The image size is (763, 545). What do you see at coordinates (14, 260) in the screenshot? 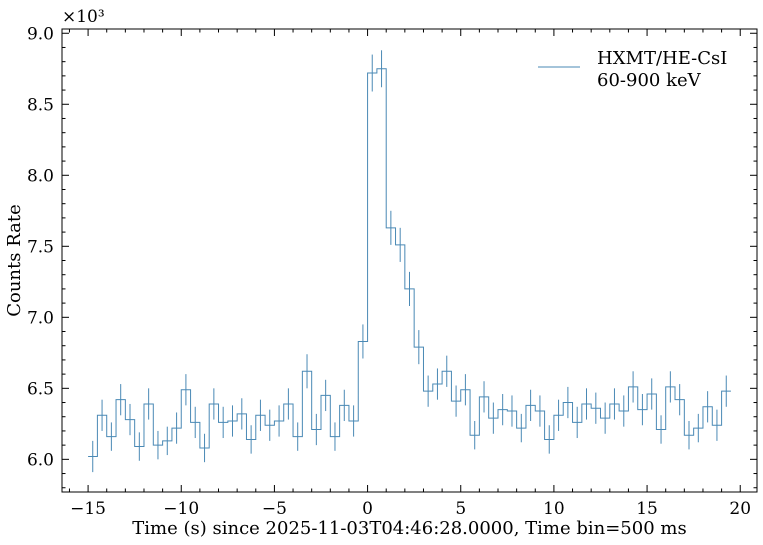
I see `y-axis-label: Counts Rate` at bounding box center [14, 260].